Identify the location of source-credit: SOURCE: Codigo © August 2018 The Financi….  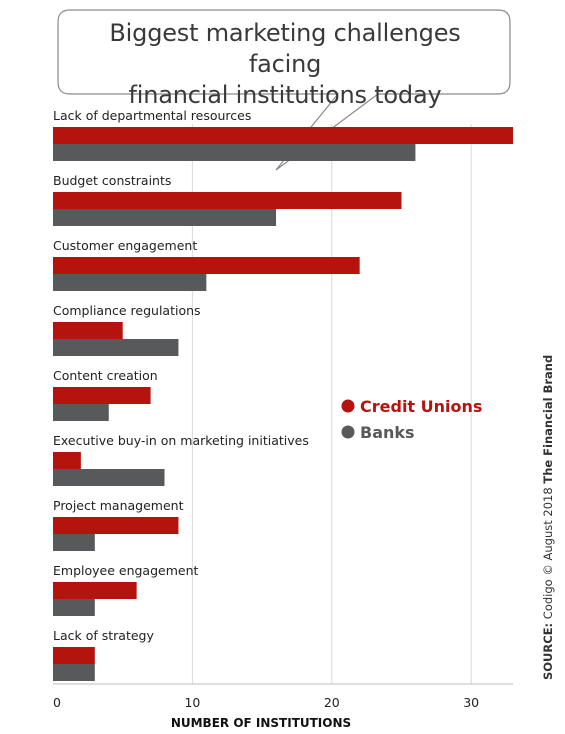
(548, 521).